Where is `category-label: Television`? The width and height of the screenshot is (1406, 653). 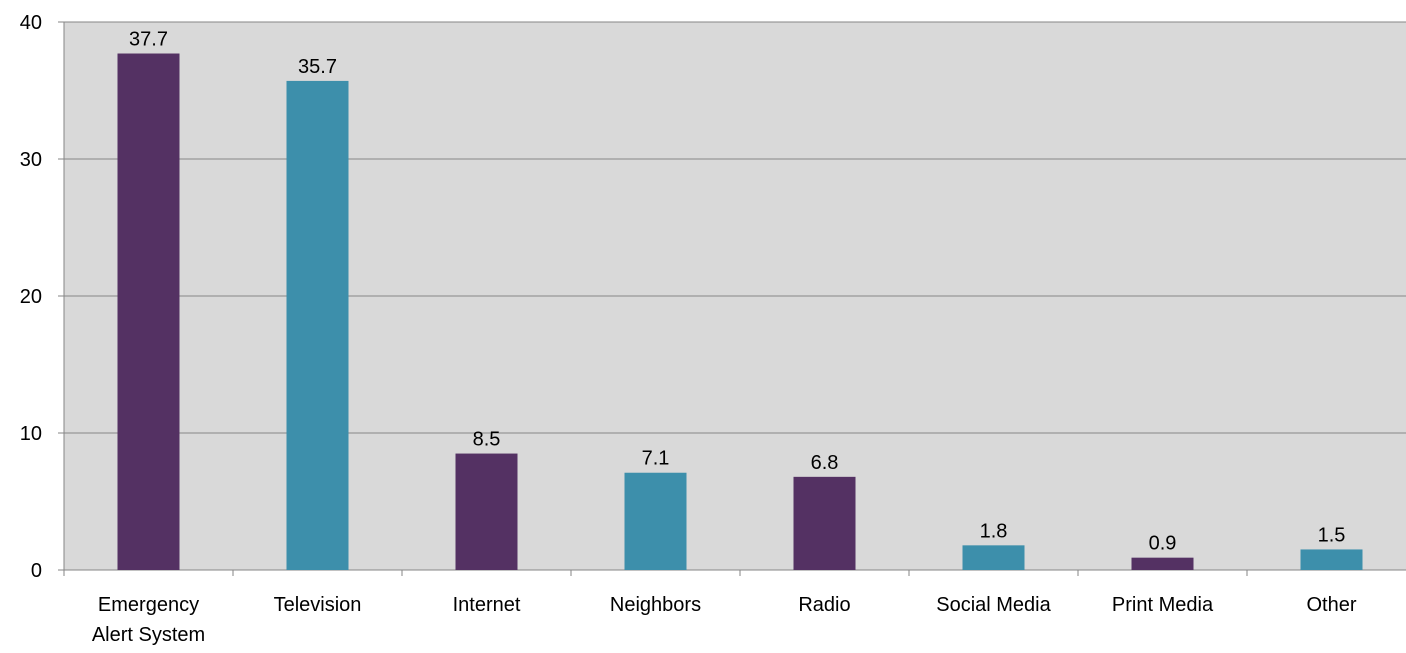
category-label: Television is located at coordinates (318, 605).